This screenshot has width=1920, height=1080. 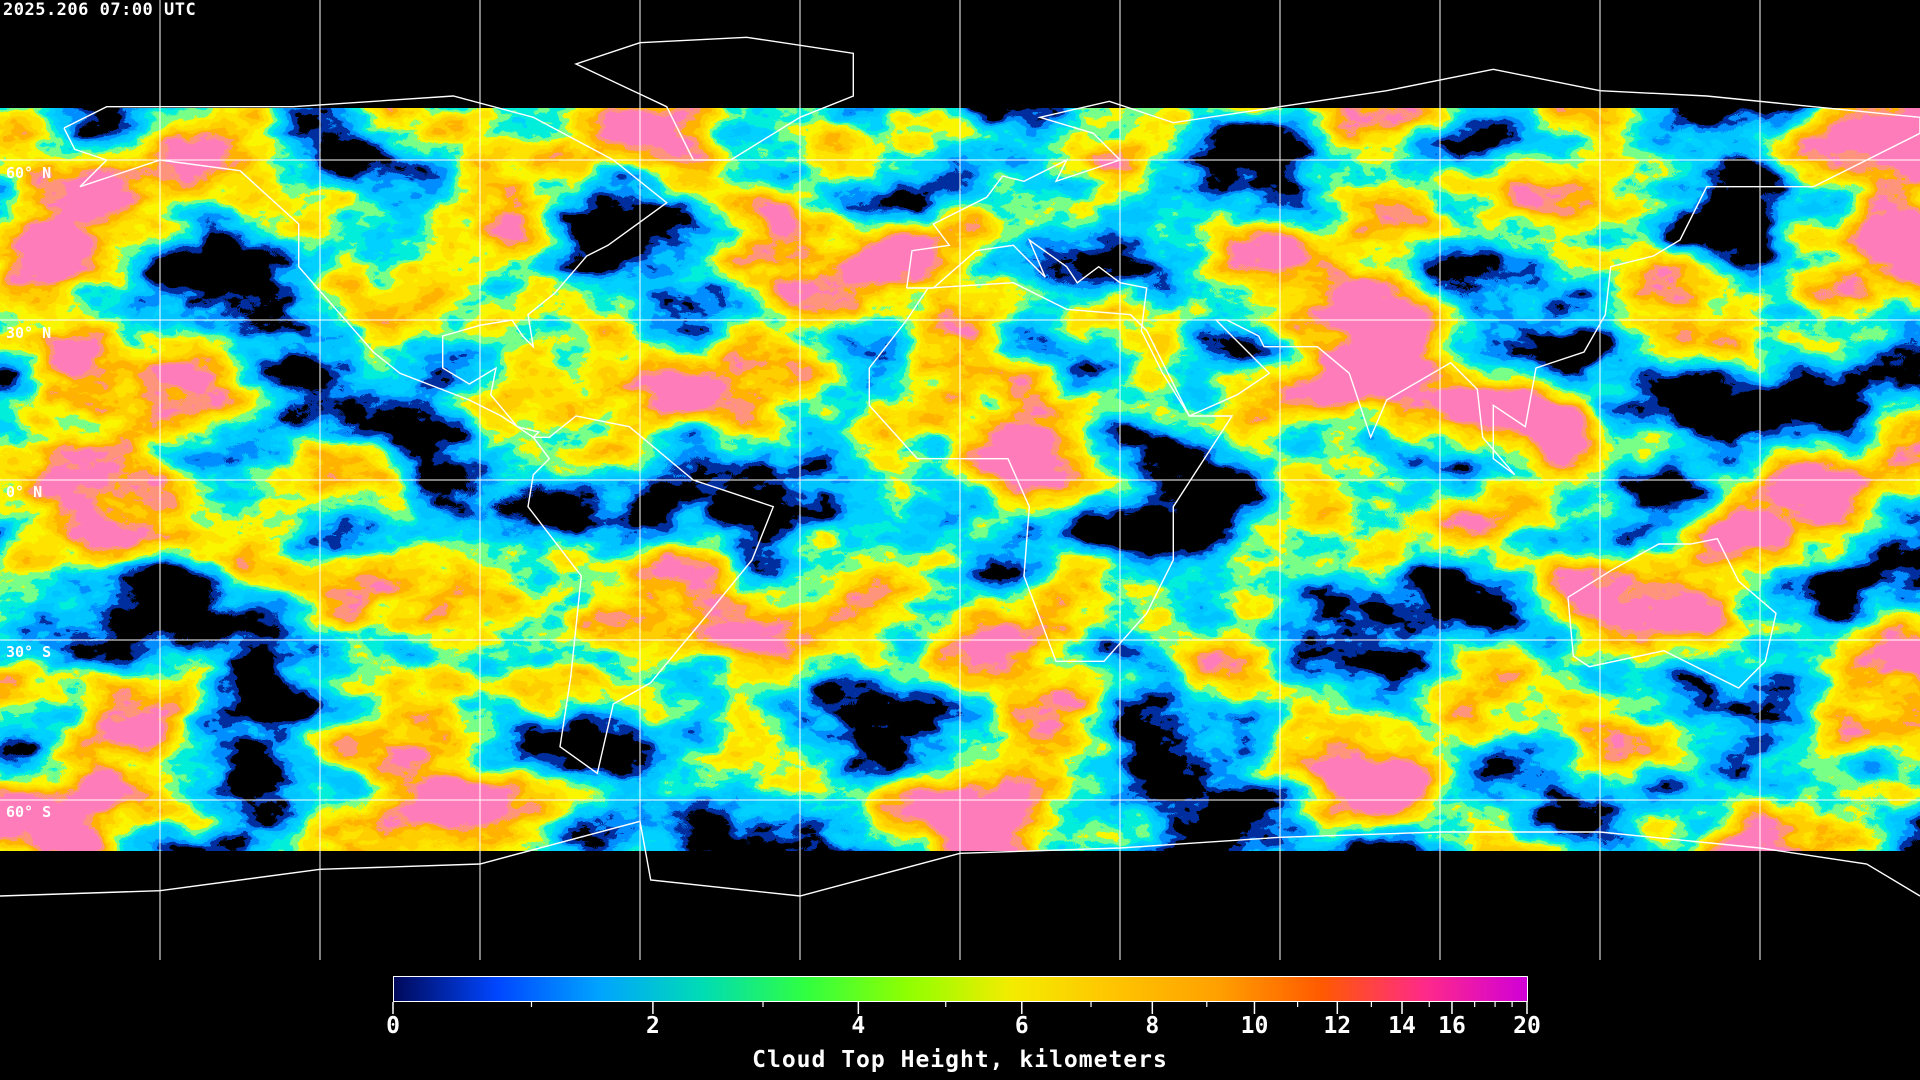 What do you see at coordinates (1051, 471) in the screenshot?
I see `coastline-africa` at bounding box center [1051, 471].